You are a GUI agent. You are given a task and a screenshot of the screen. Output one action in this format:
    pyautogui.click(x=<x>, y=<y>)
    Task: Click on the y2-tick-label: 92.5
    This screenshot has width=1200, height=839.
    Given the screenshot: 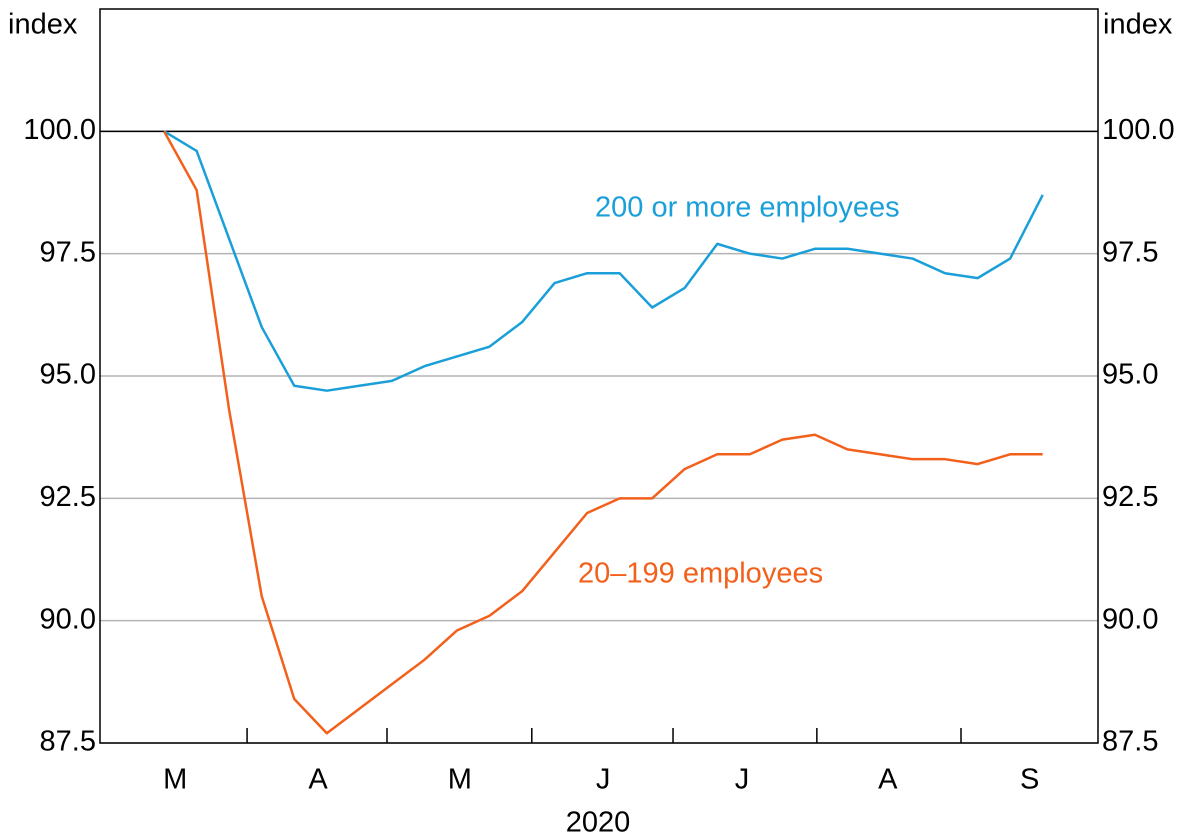 What is the action you would take?
    pyautogui.click(x=1130, y=497)
    